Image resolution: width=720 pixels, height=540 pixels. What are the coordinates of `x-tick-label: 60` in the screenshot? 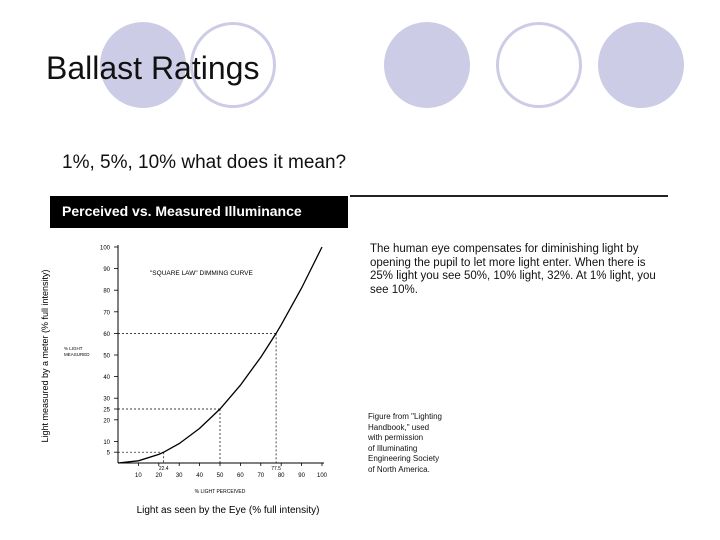 It's located at (240, 476).